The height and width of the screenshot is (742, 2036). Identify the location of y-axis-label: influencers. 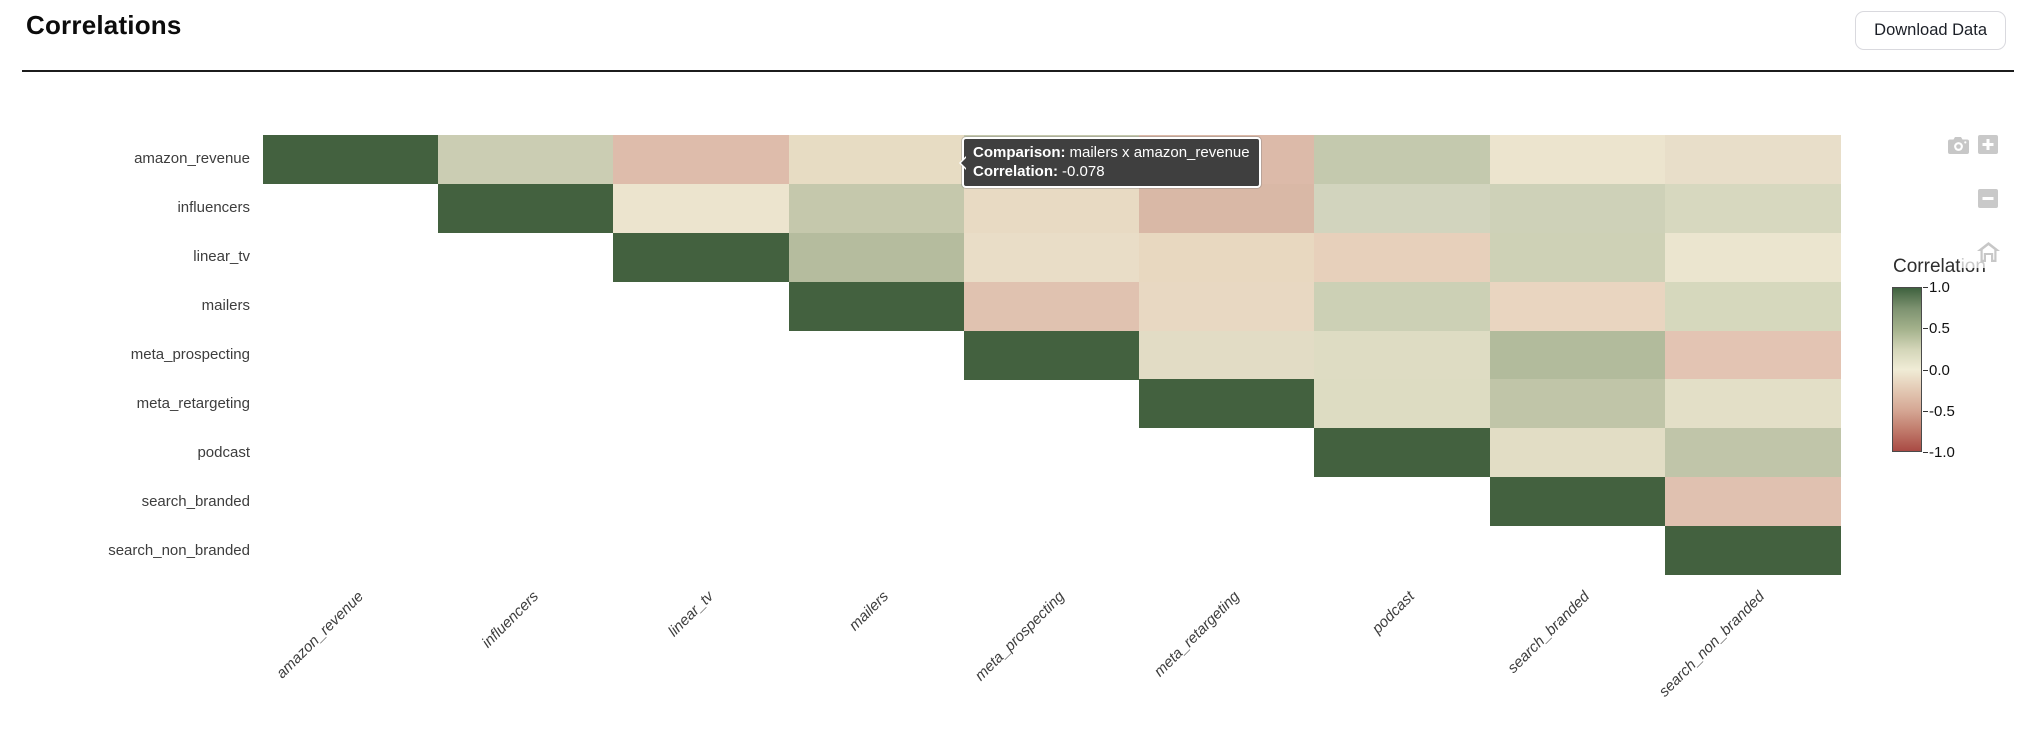
(213, 208).